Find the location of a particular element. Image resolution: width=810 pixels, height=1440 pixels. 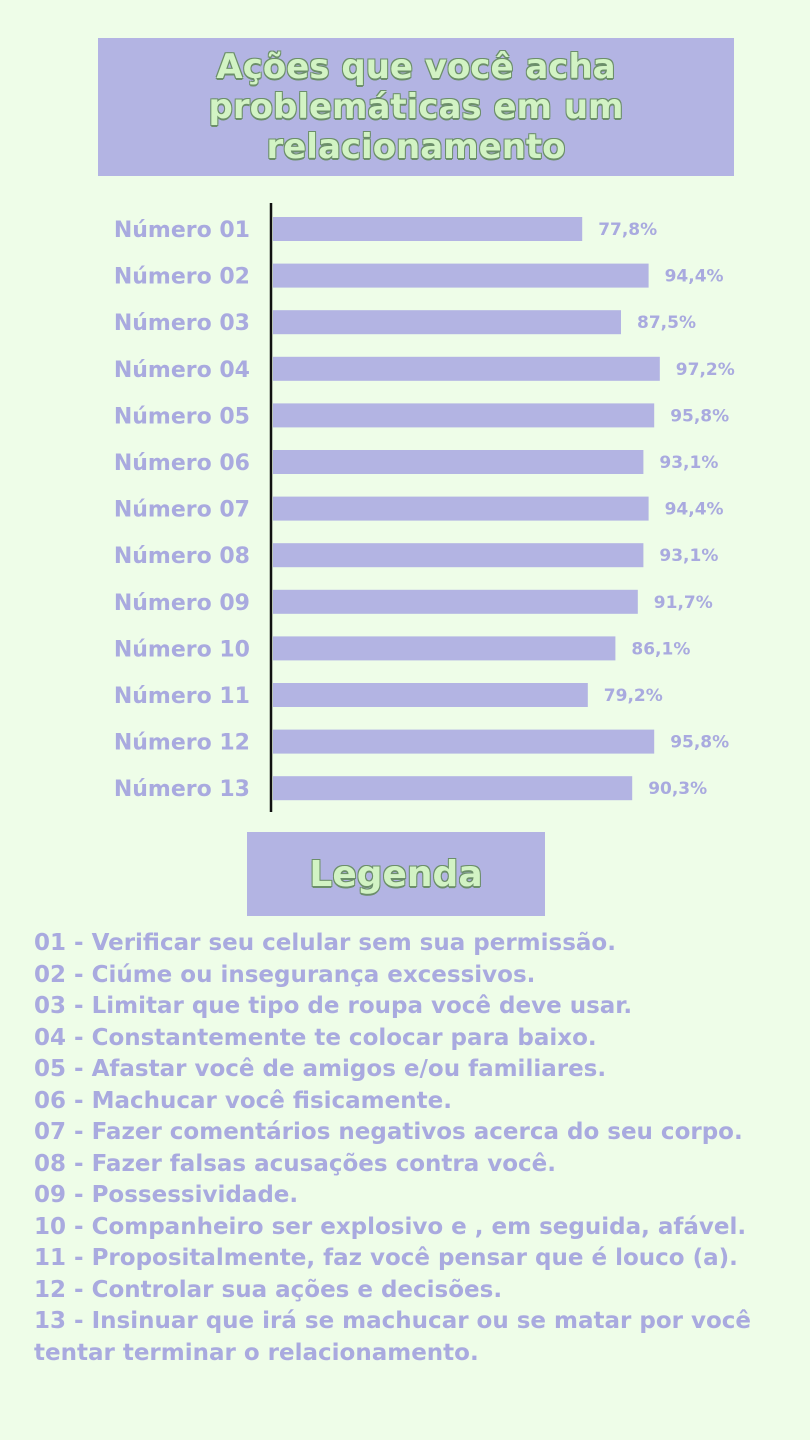

category-label: Número 10 is located at coordinates (182, 649).